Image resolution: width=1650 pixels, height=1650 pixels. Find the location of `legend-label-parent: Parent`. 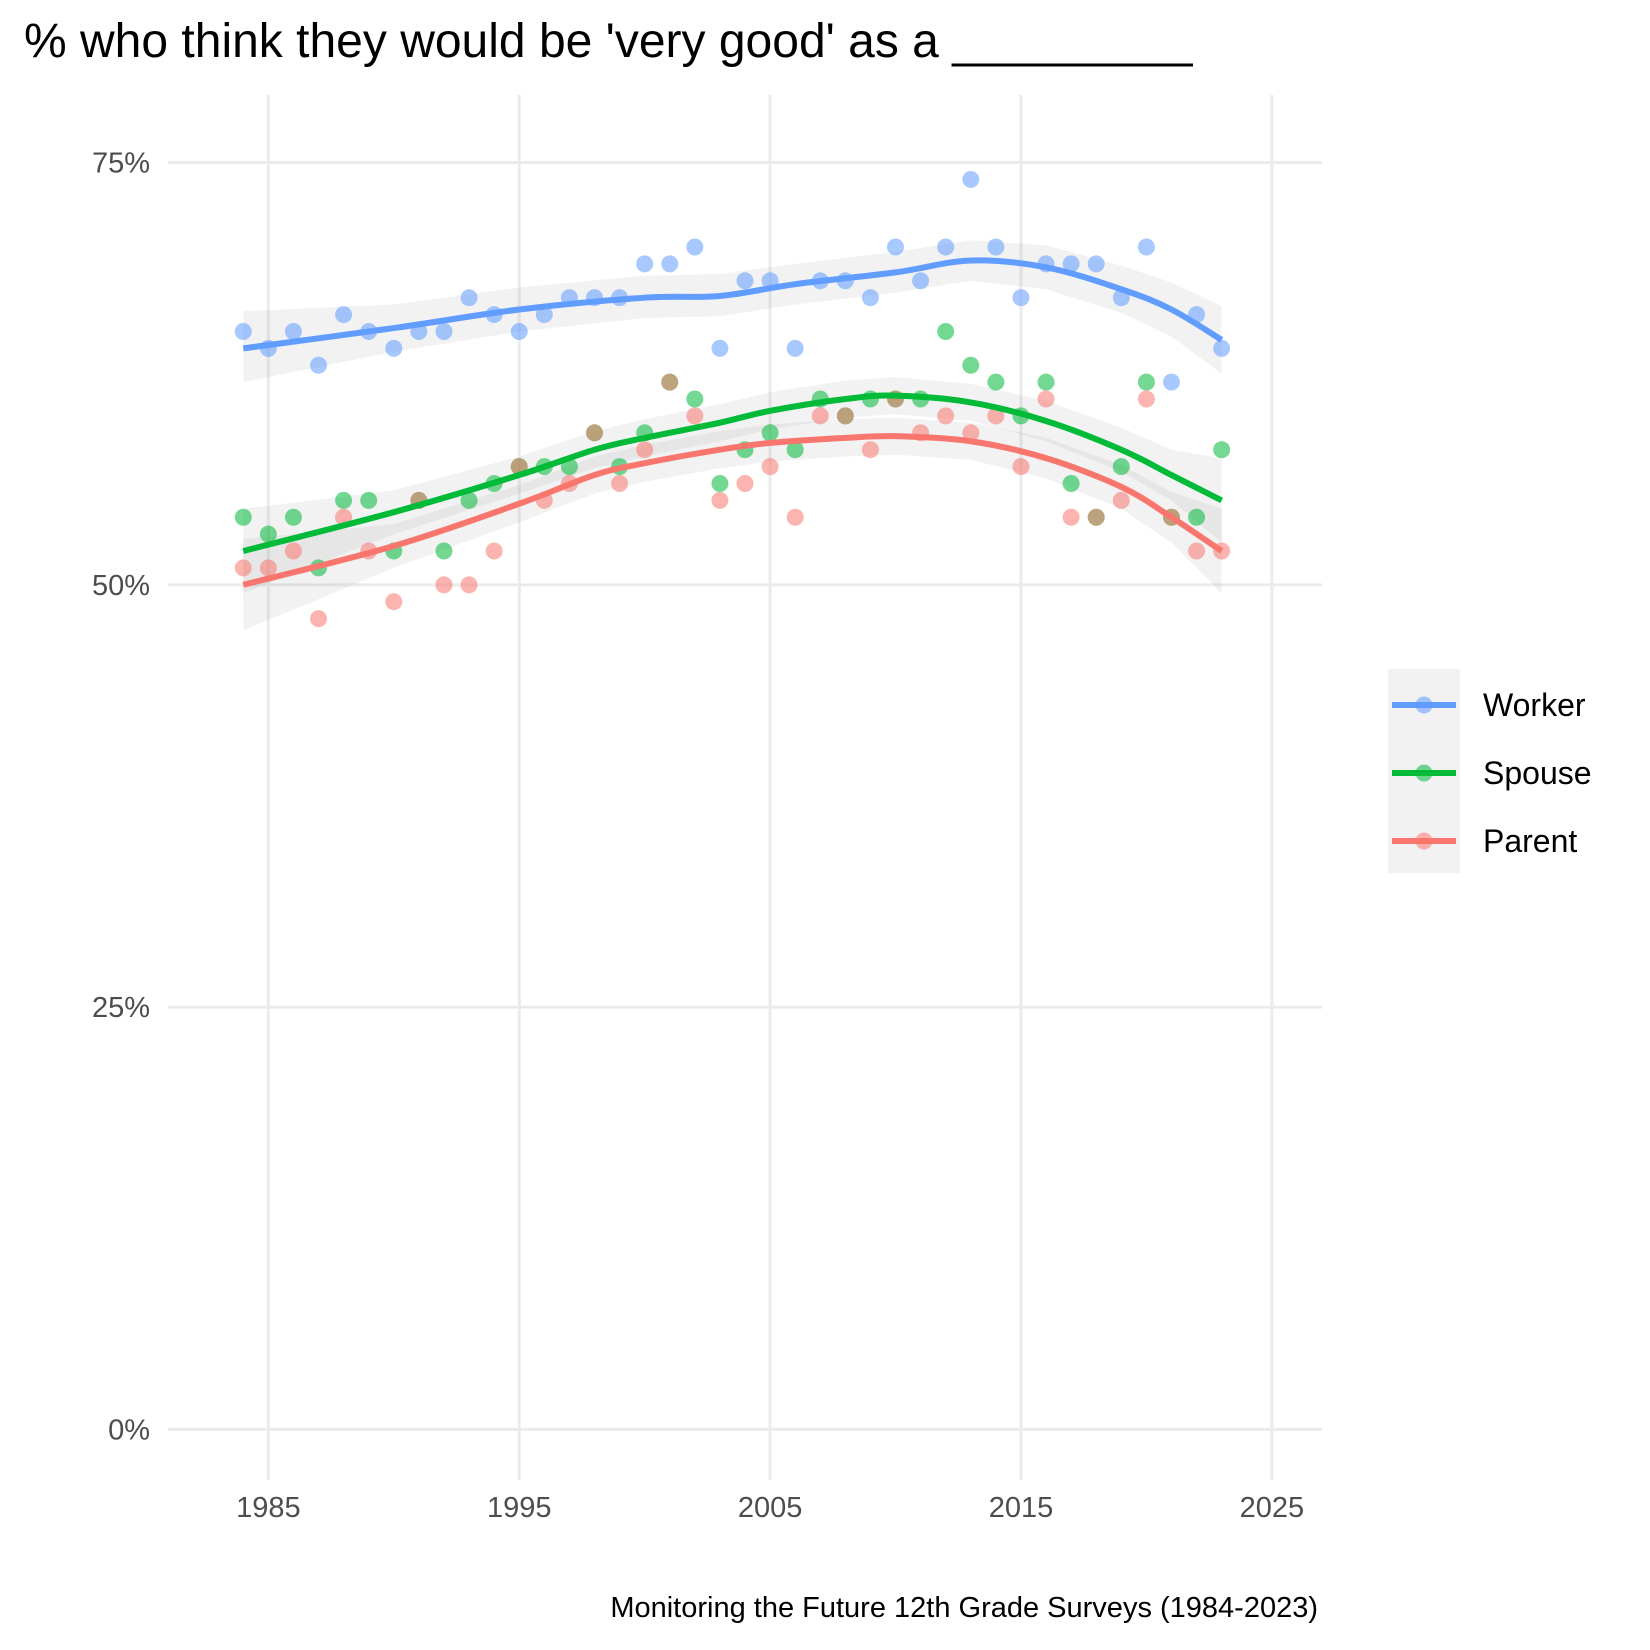

legend-label-parent: Parent is located at coordinates (1530, 841).